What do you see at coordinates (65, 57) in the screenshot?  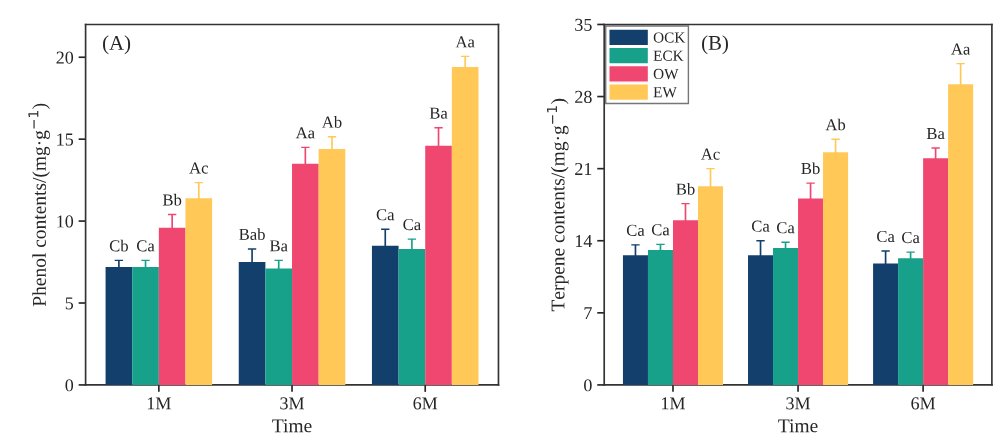 I see `y-tick-label: 20` at bounding box center [65, 57].